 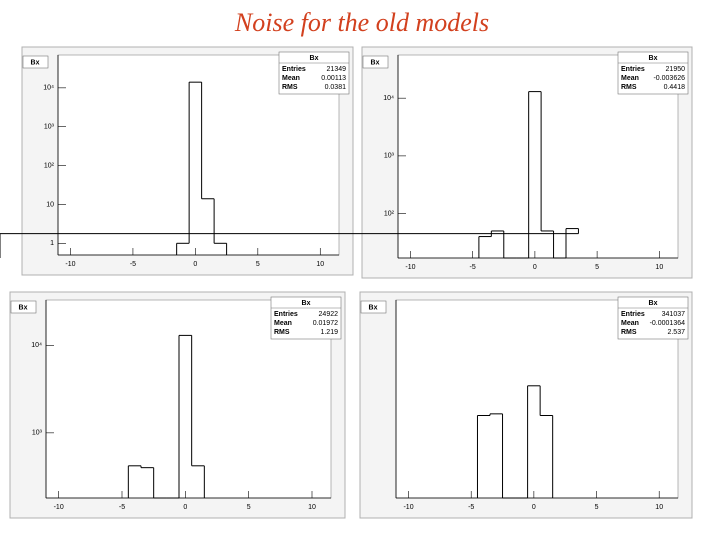 I want to click on y-tick-label: 10, so click(x=50, y=204).